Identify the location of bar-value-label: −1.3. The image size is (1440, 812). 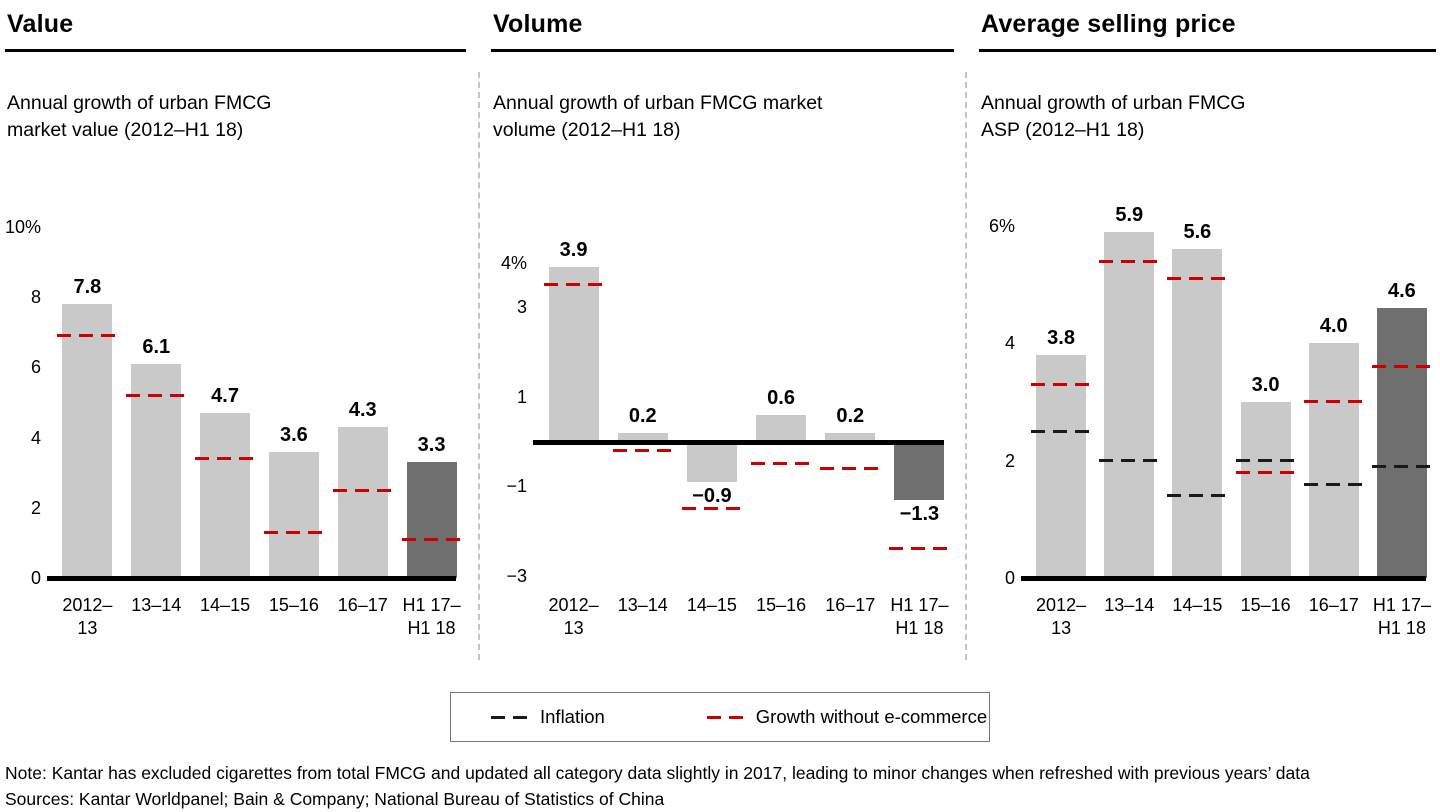
(919, 513).